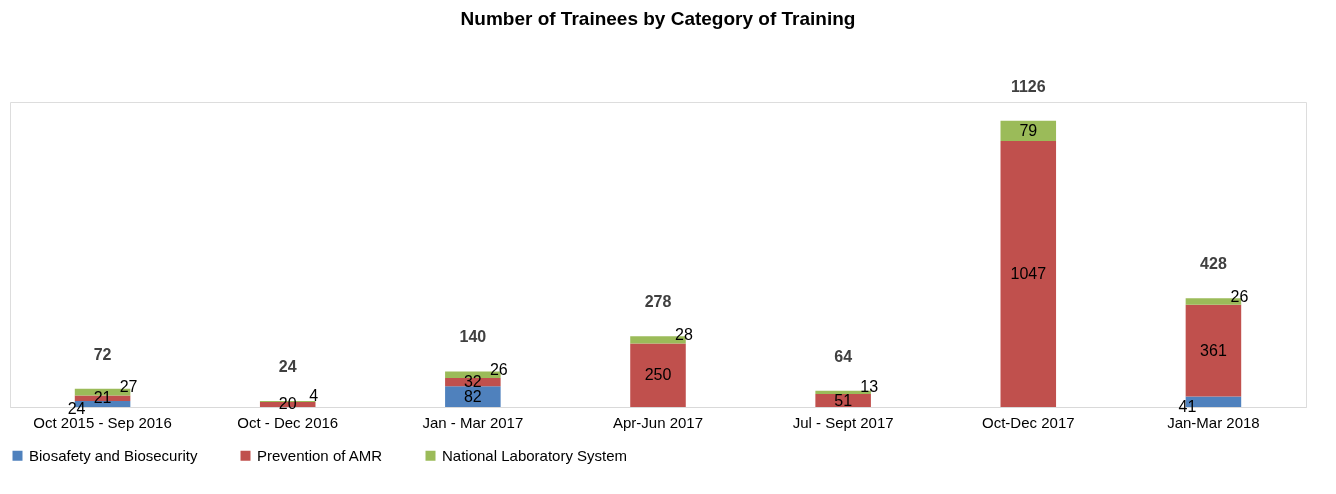 Image resolution: width=1336 pixels, height=494 pixels. I want to click on legend-label: Prevention of AMR, so click(320, 455).